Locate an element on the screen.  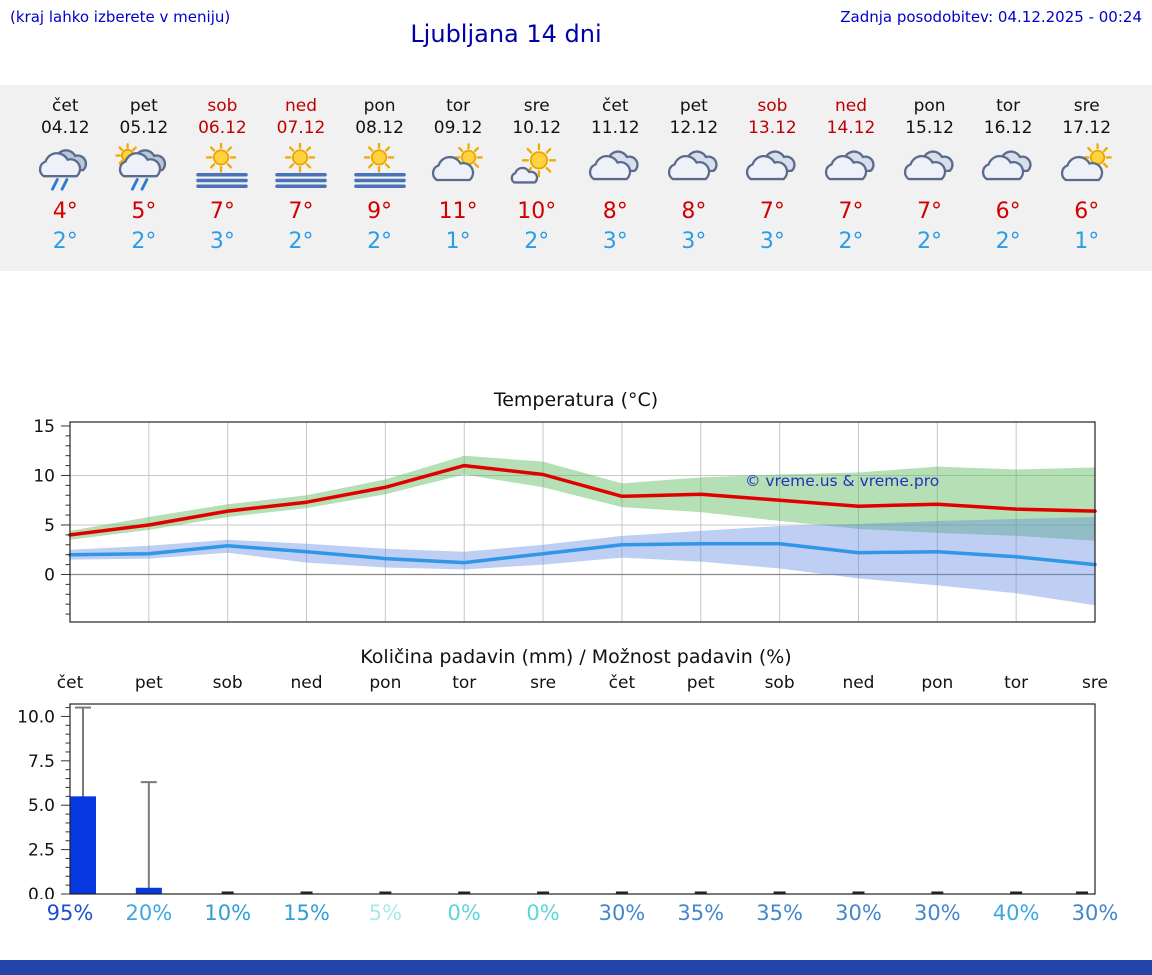
day-date: 06.12 is located at coordinates (222, 128).